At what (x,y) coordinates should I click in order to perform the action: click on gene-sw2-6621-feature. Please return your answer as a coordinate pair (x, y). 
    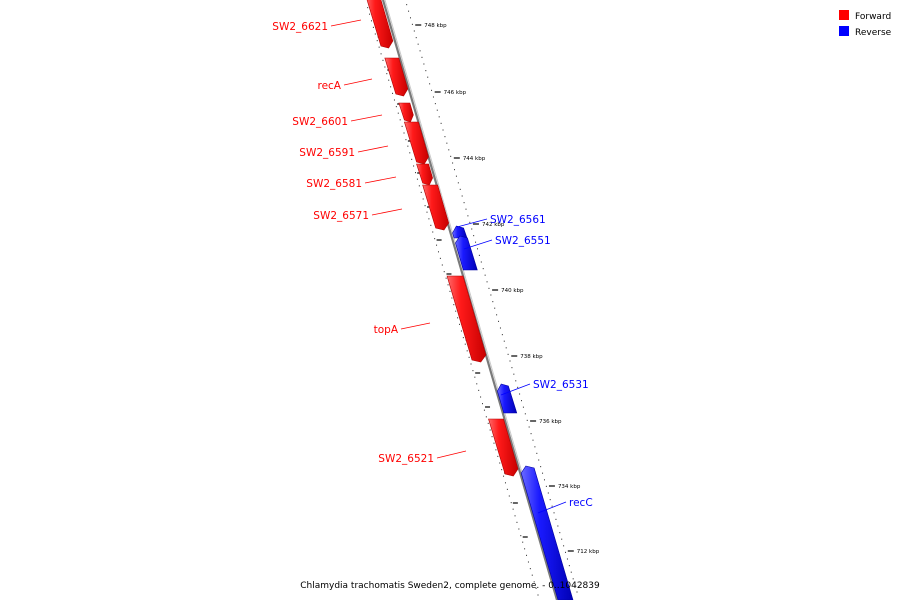
    Looking at the image, I should click on (379, 24).